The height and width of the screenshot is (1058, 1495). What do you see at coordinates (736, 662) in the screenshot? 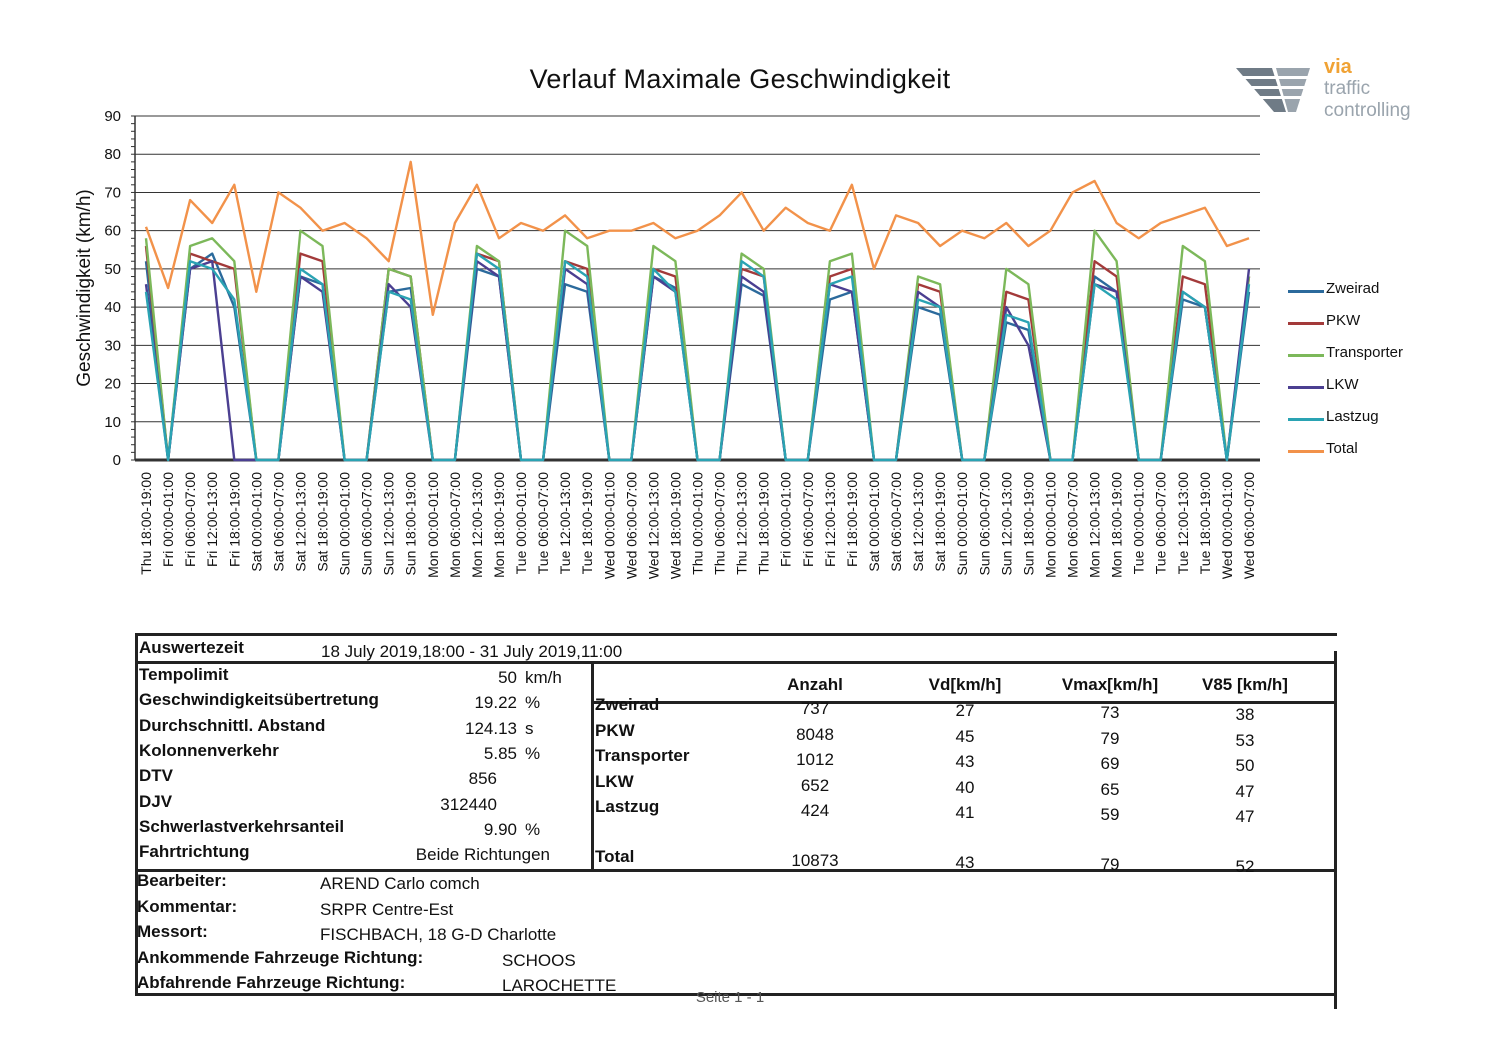
I see `table-border-under-time` at bounding box center [736, 662].